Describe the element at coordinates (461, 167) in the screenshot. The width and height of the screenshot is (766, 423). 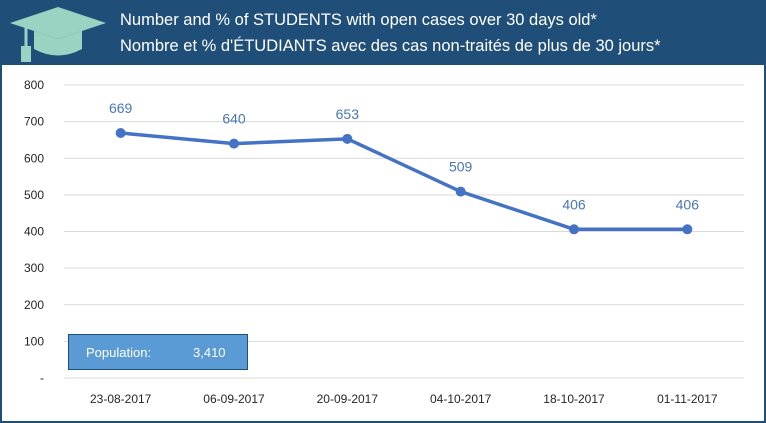
I see `data-label: 509` at that location.